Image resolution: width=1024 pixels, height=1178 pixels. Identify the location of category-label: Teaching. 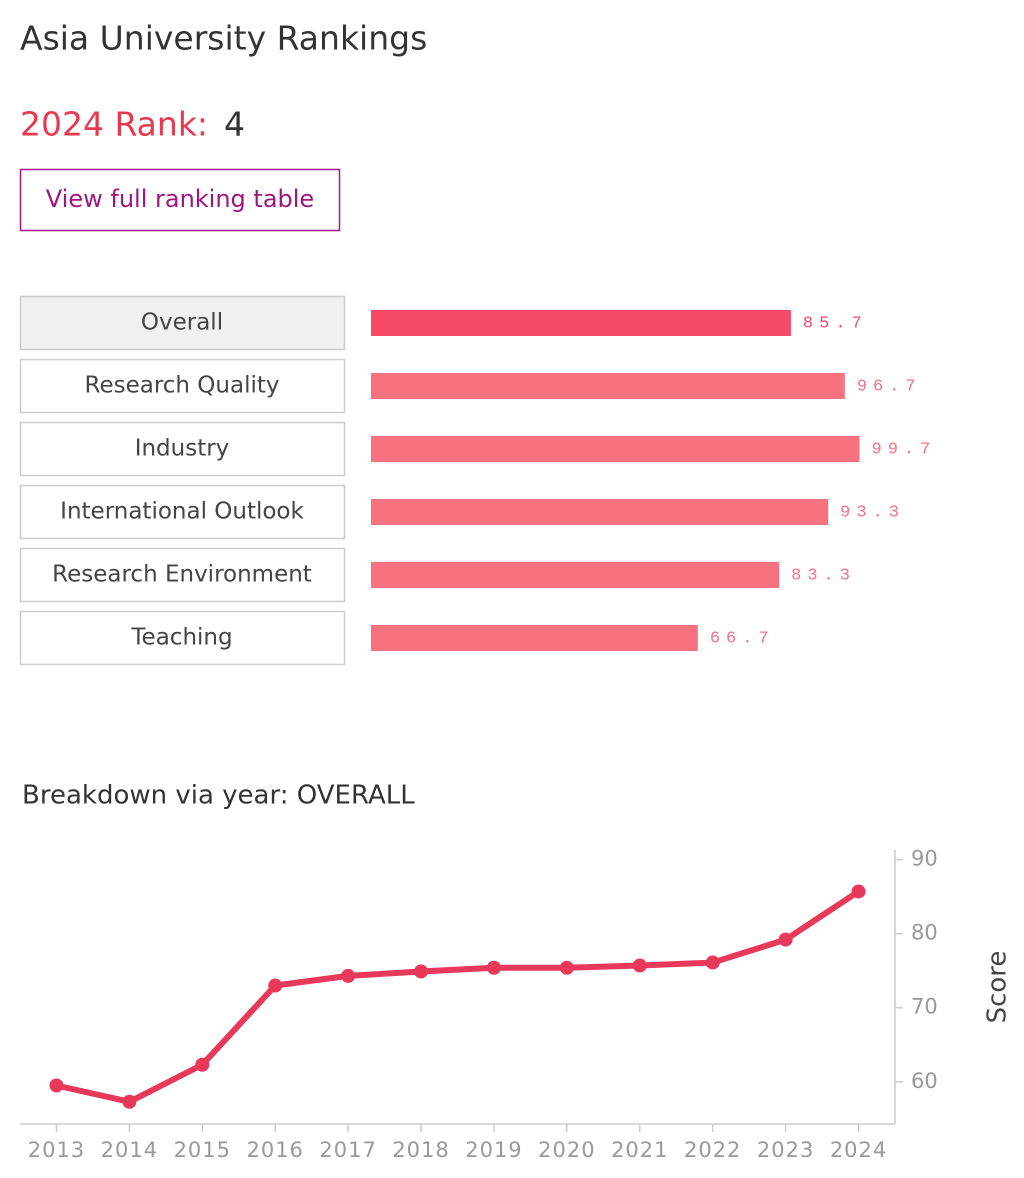
(181, 638).